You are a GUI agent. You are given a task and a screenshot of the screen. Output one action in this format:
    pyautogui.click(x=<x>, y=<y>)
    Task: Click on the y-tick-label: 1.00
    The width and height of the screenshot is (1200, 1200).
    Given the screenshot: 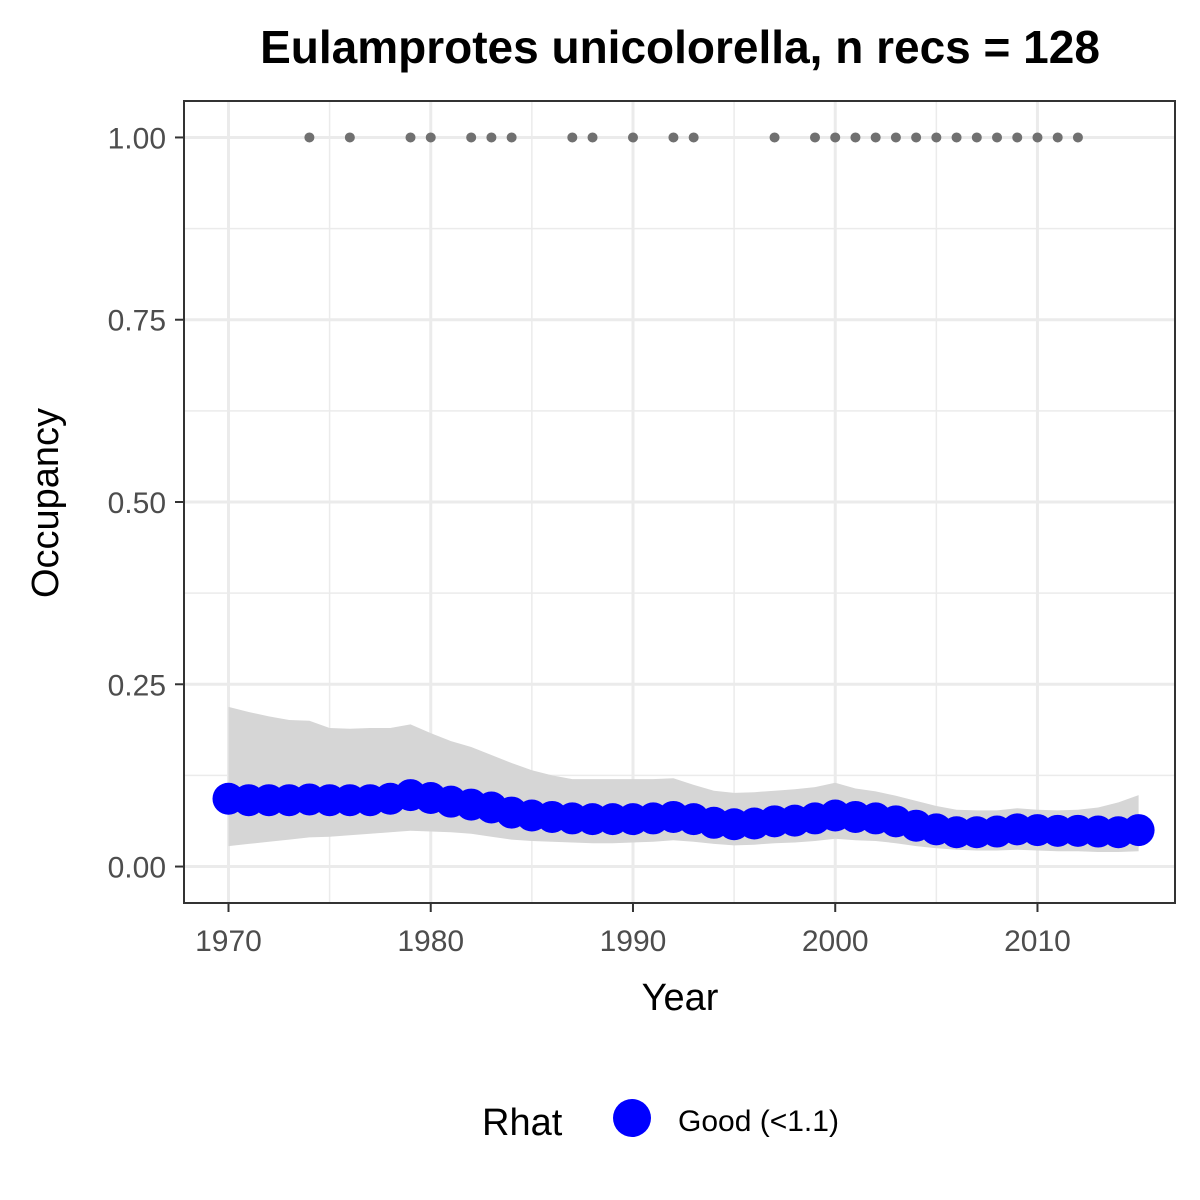 What is the action you would take?
    pyautogui.click(x=137, y=138)
    